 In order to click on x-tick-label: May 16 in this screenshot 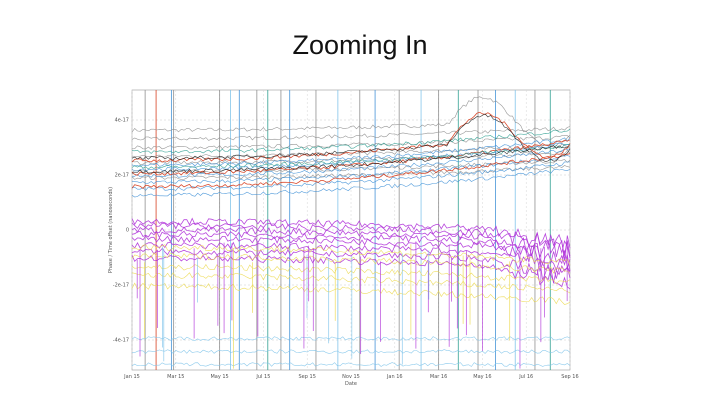, I will do `click(482, 377)`.